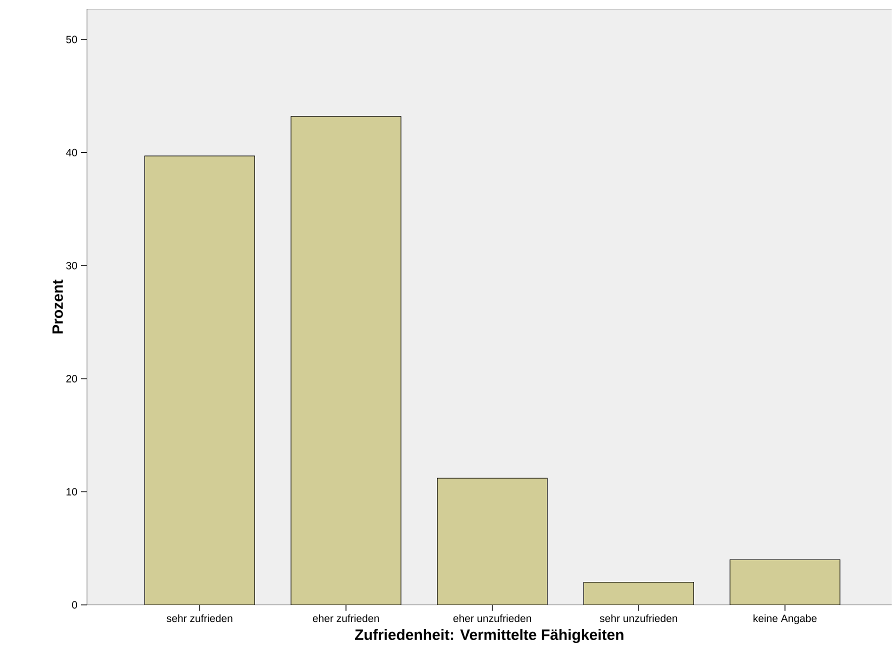  I want to click on x-tick-label: sehr zufrieden, so click(199, 618).